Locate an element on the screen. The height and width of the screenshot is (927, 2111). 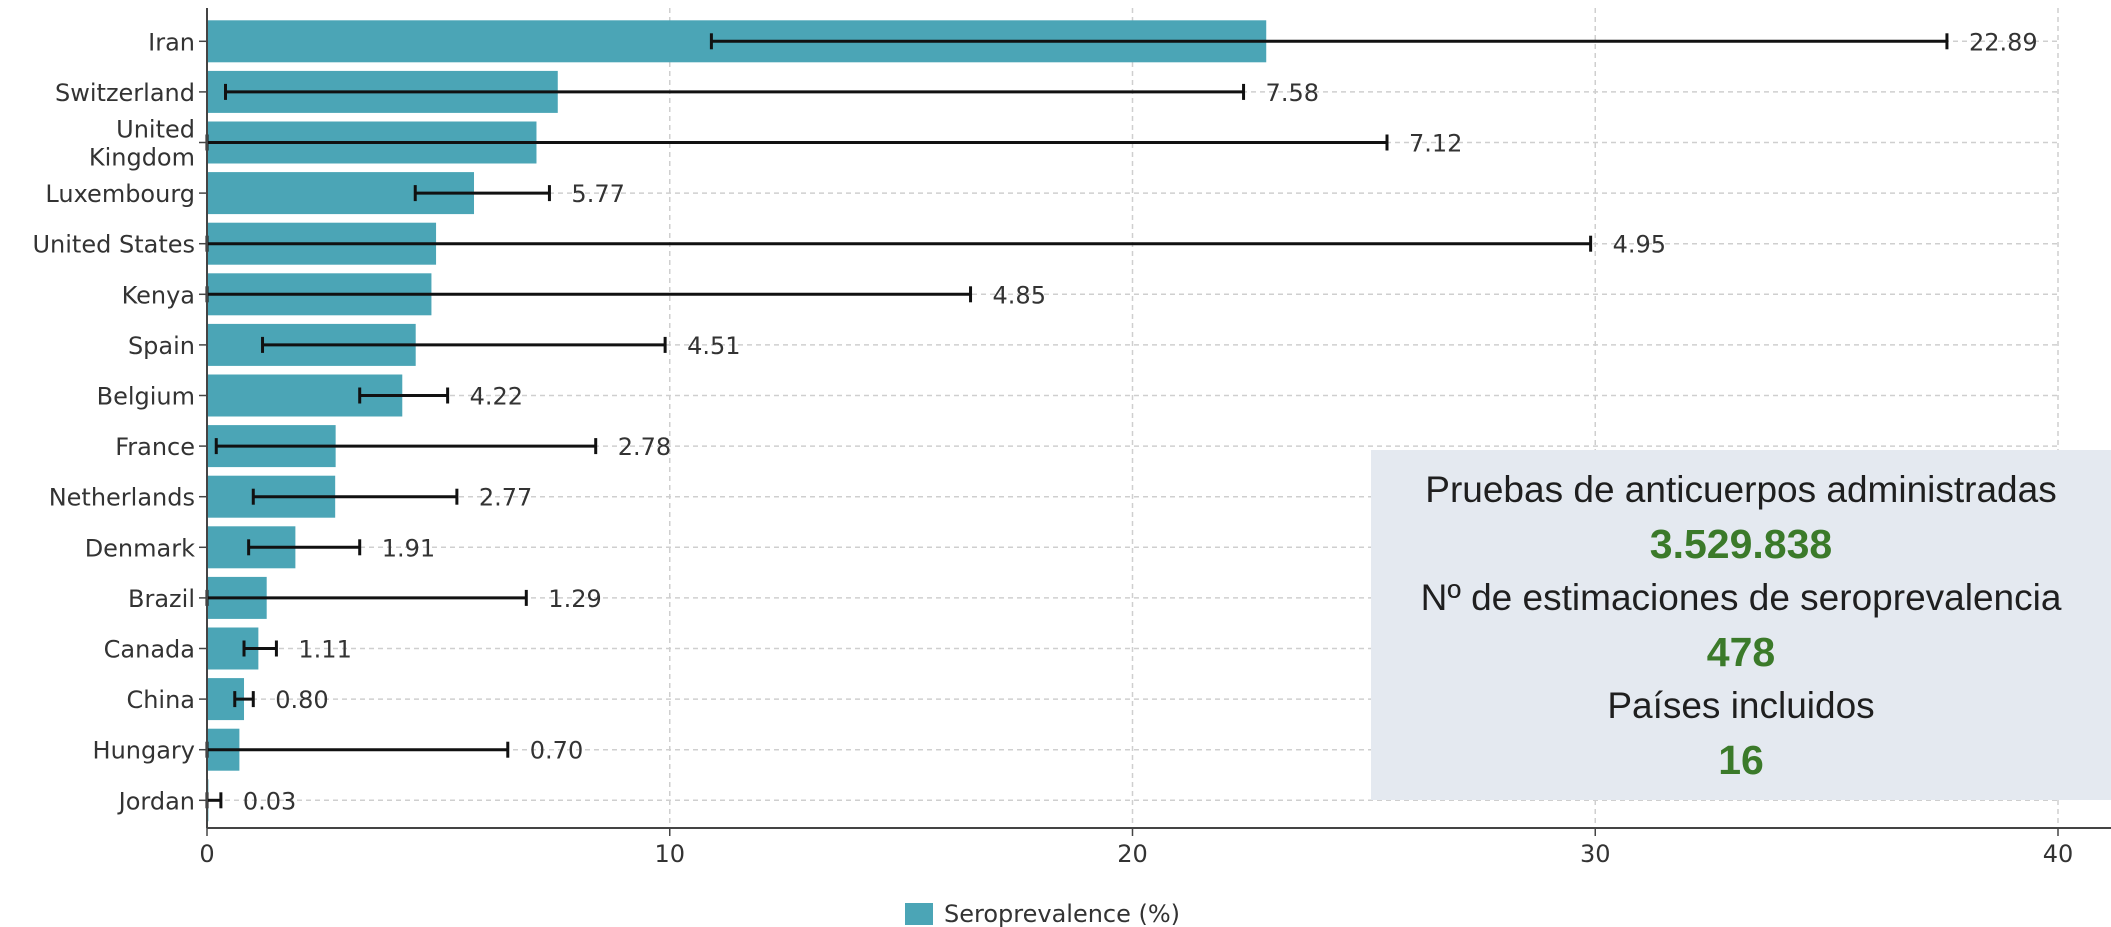
countries-label: Países incluidos is located at coordinates (1741, 705).